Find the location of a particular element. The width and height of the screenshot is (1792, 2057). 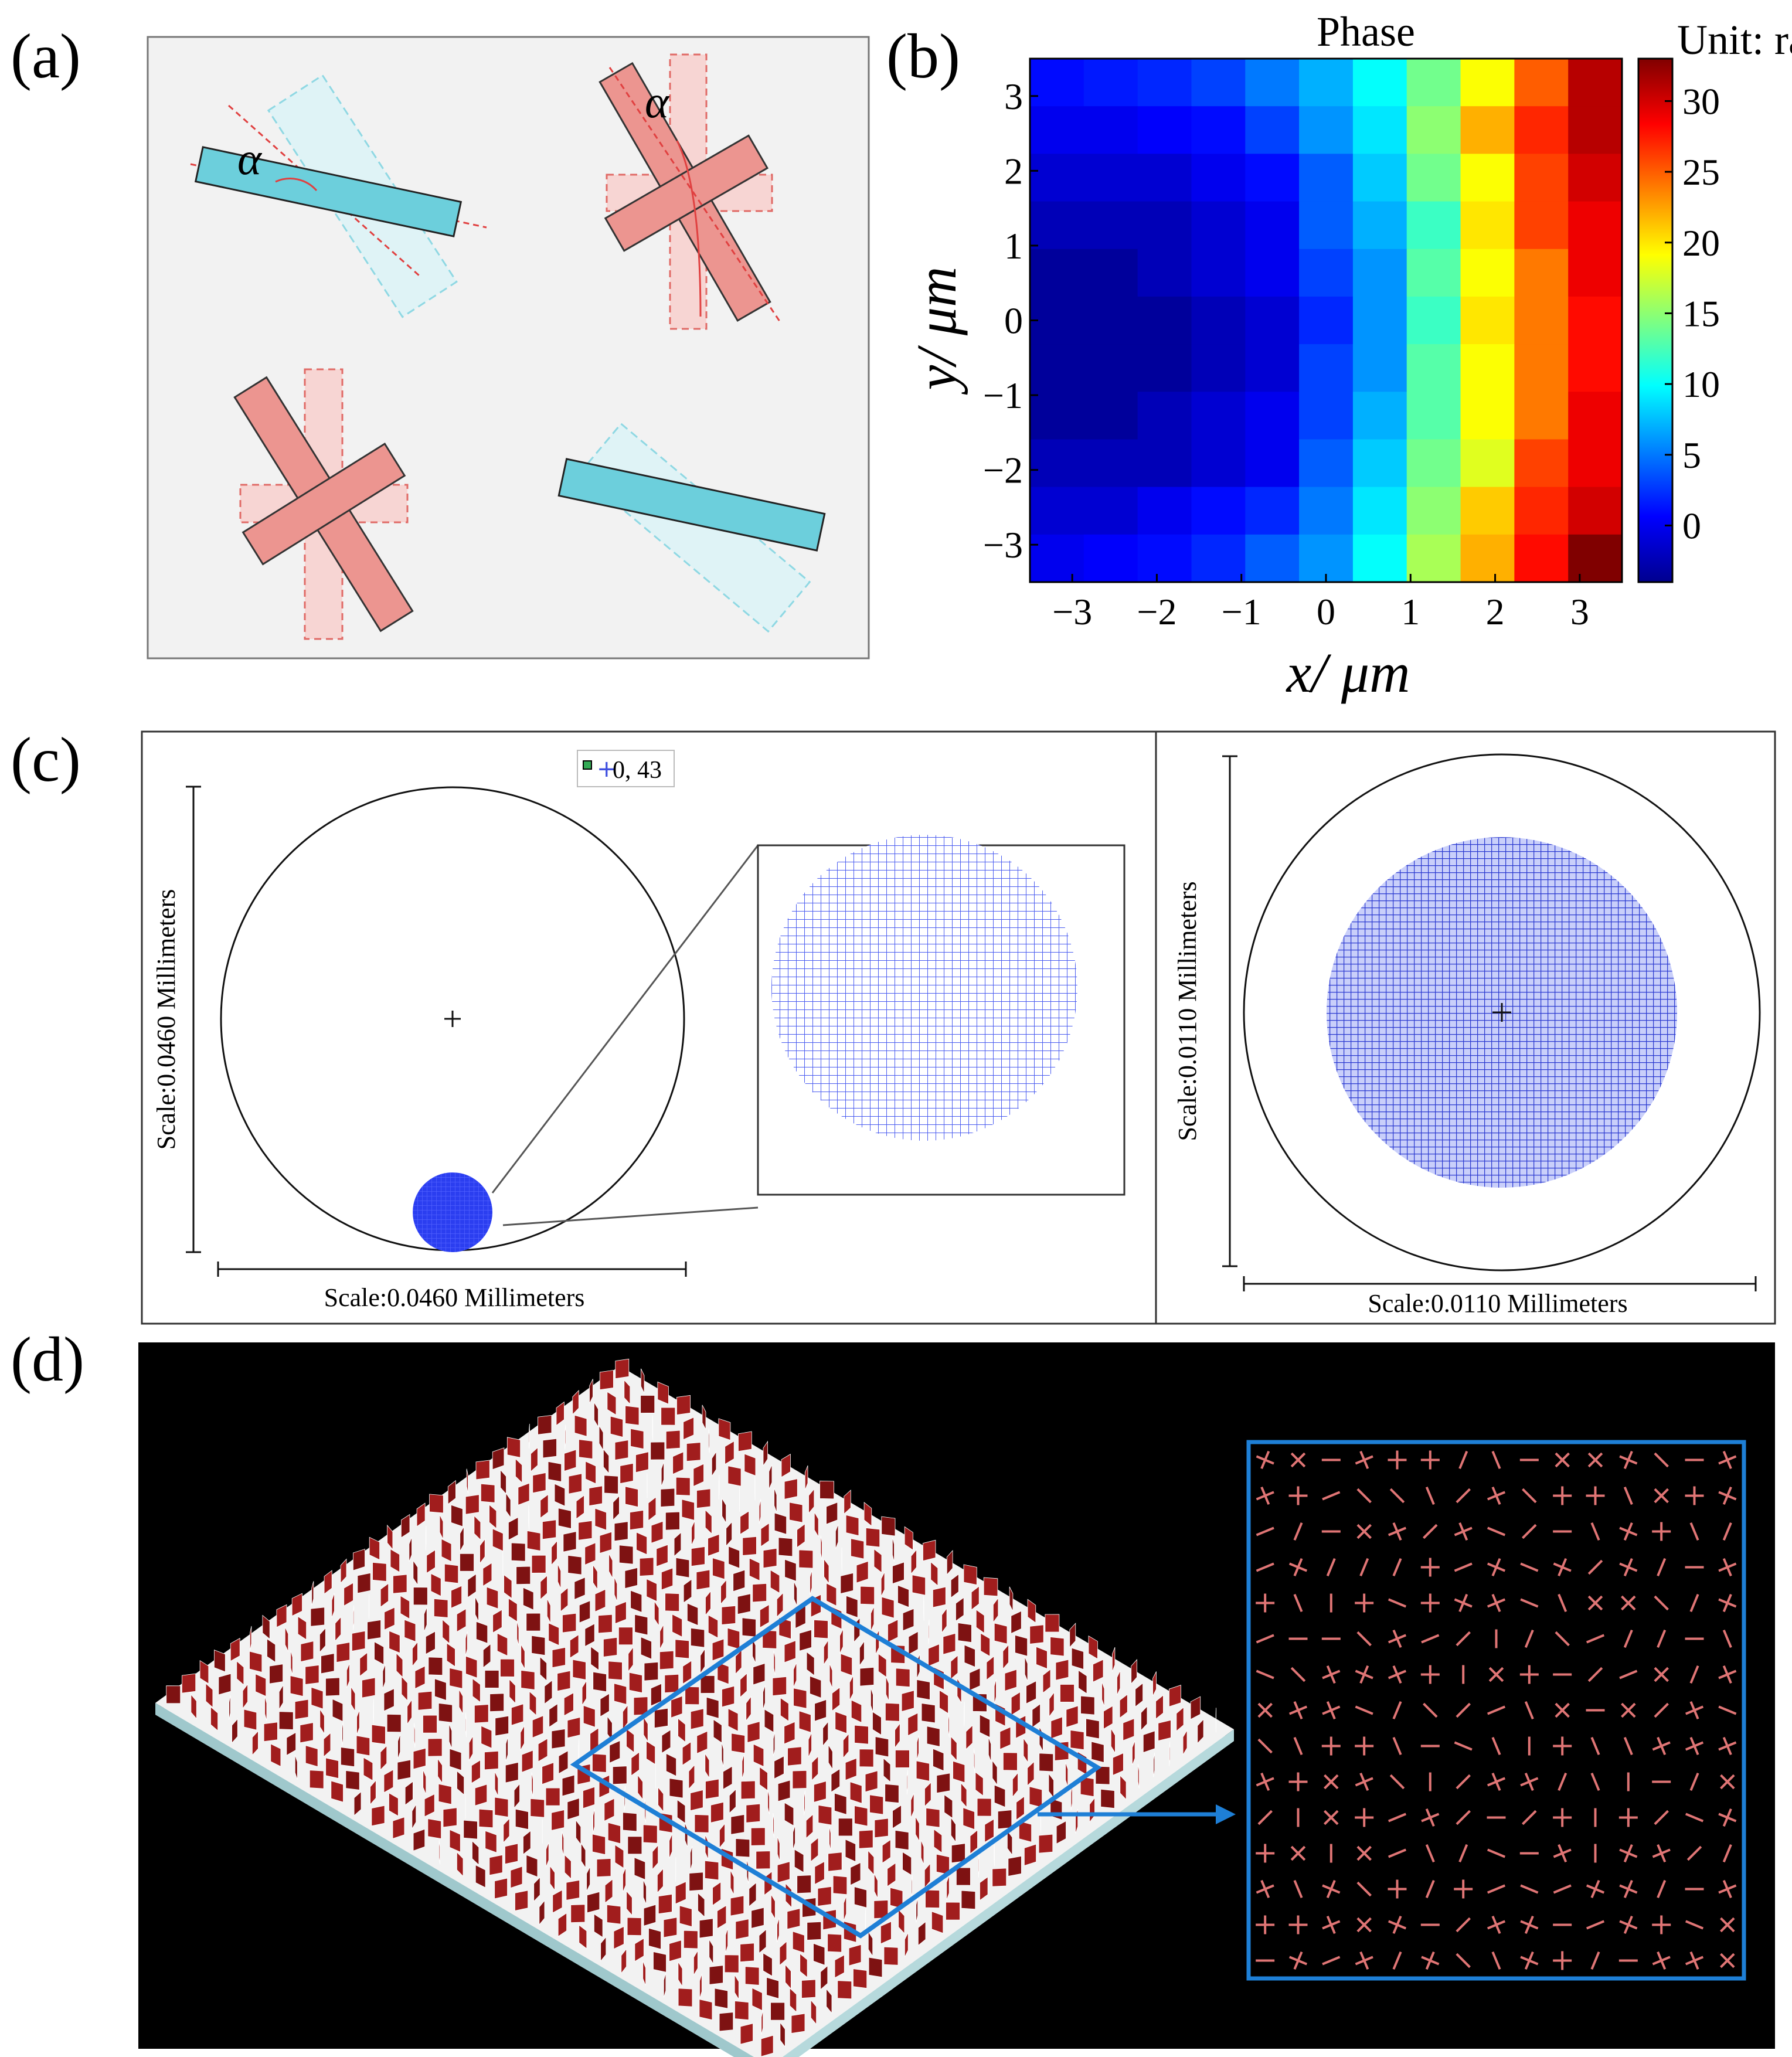

scale-right-vertical-text: Scale:0.0110 Millimeters is located at coordinates (1188, 1011).